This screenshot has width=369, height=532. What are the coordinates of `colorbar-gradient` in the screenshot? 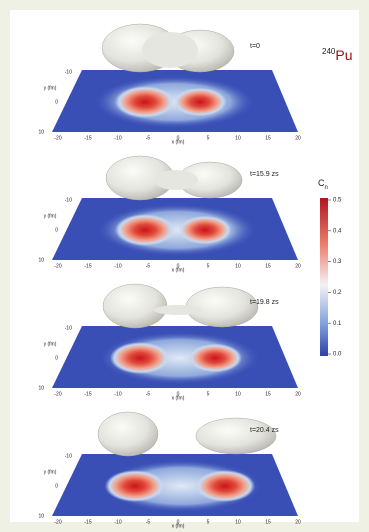 It's located at (324, 277).